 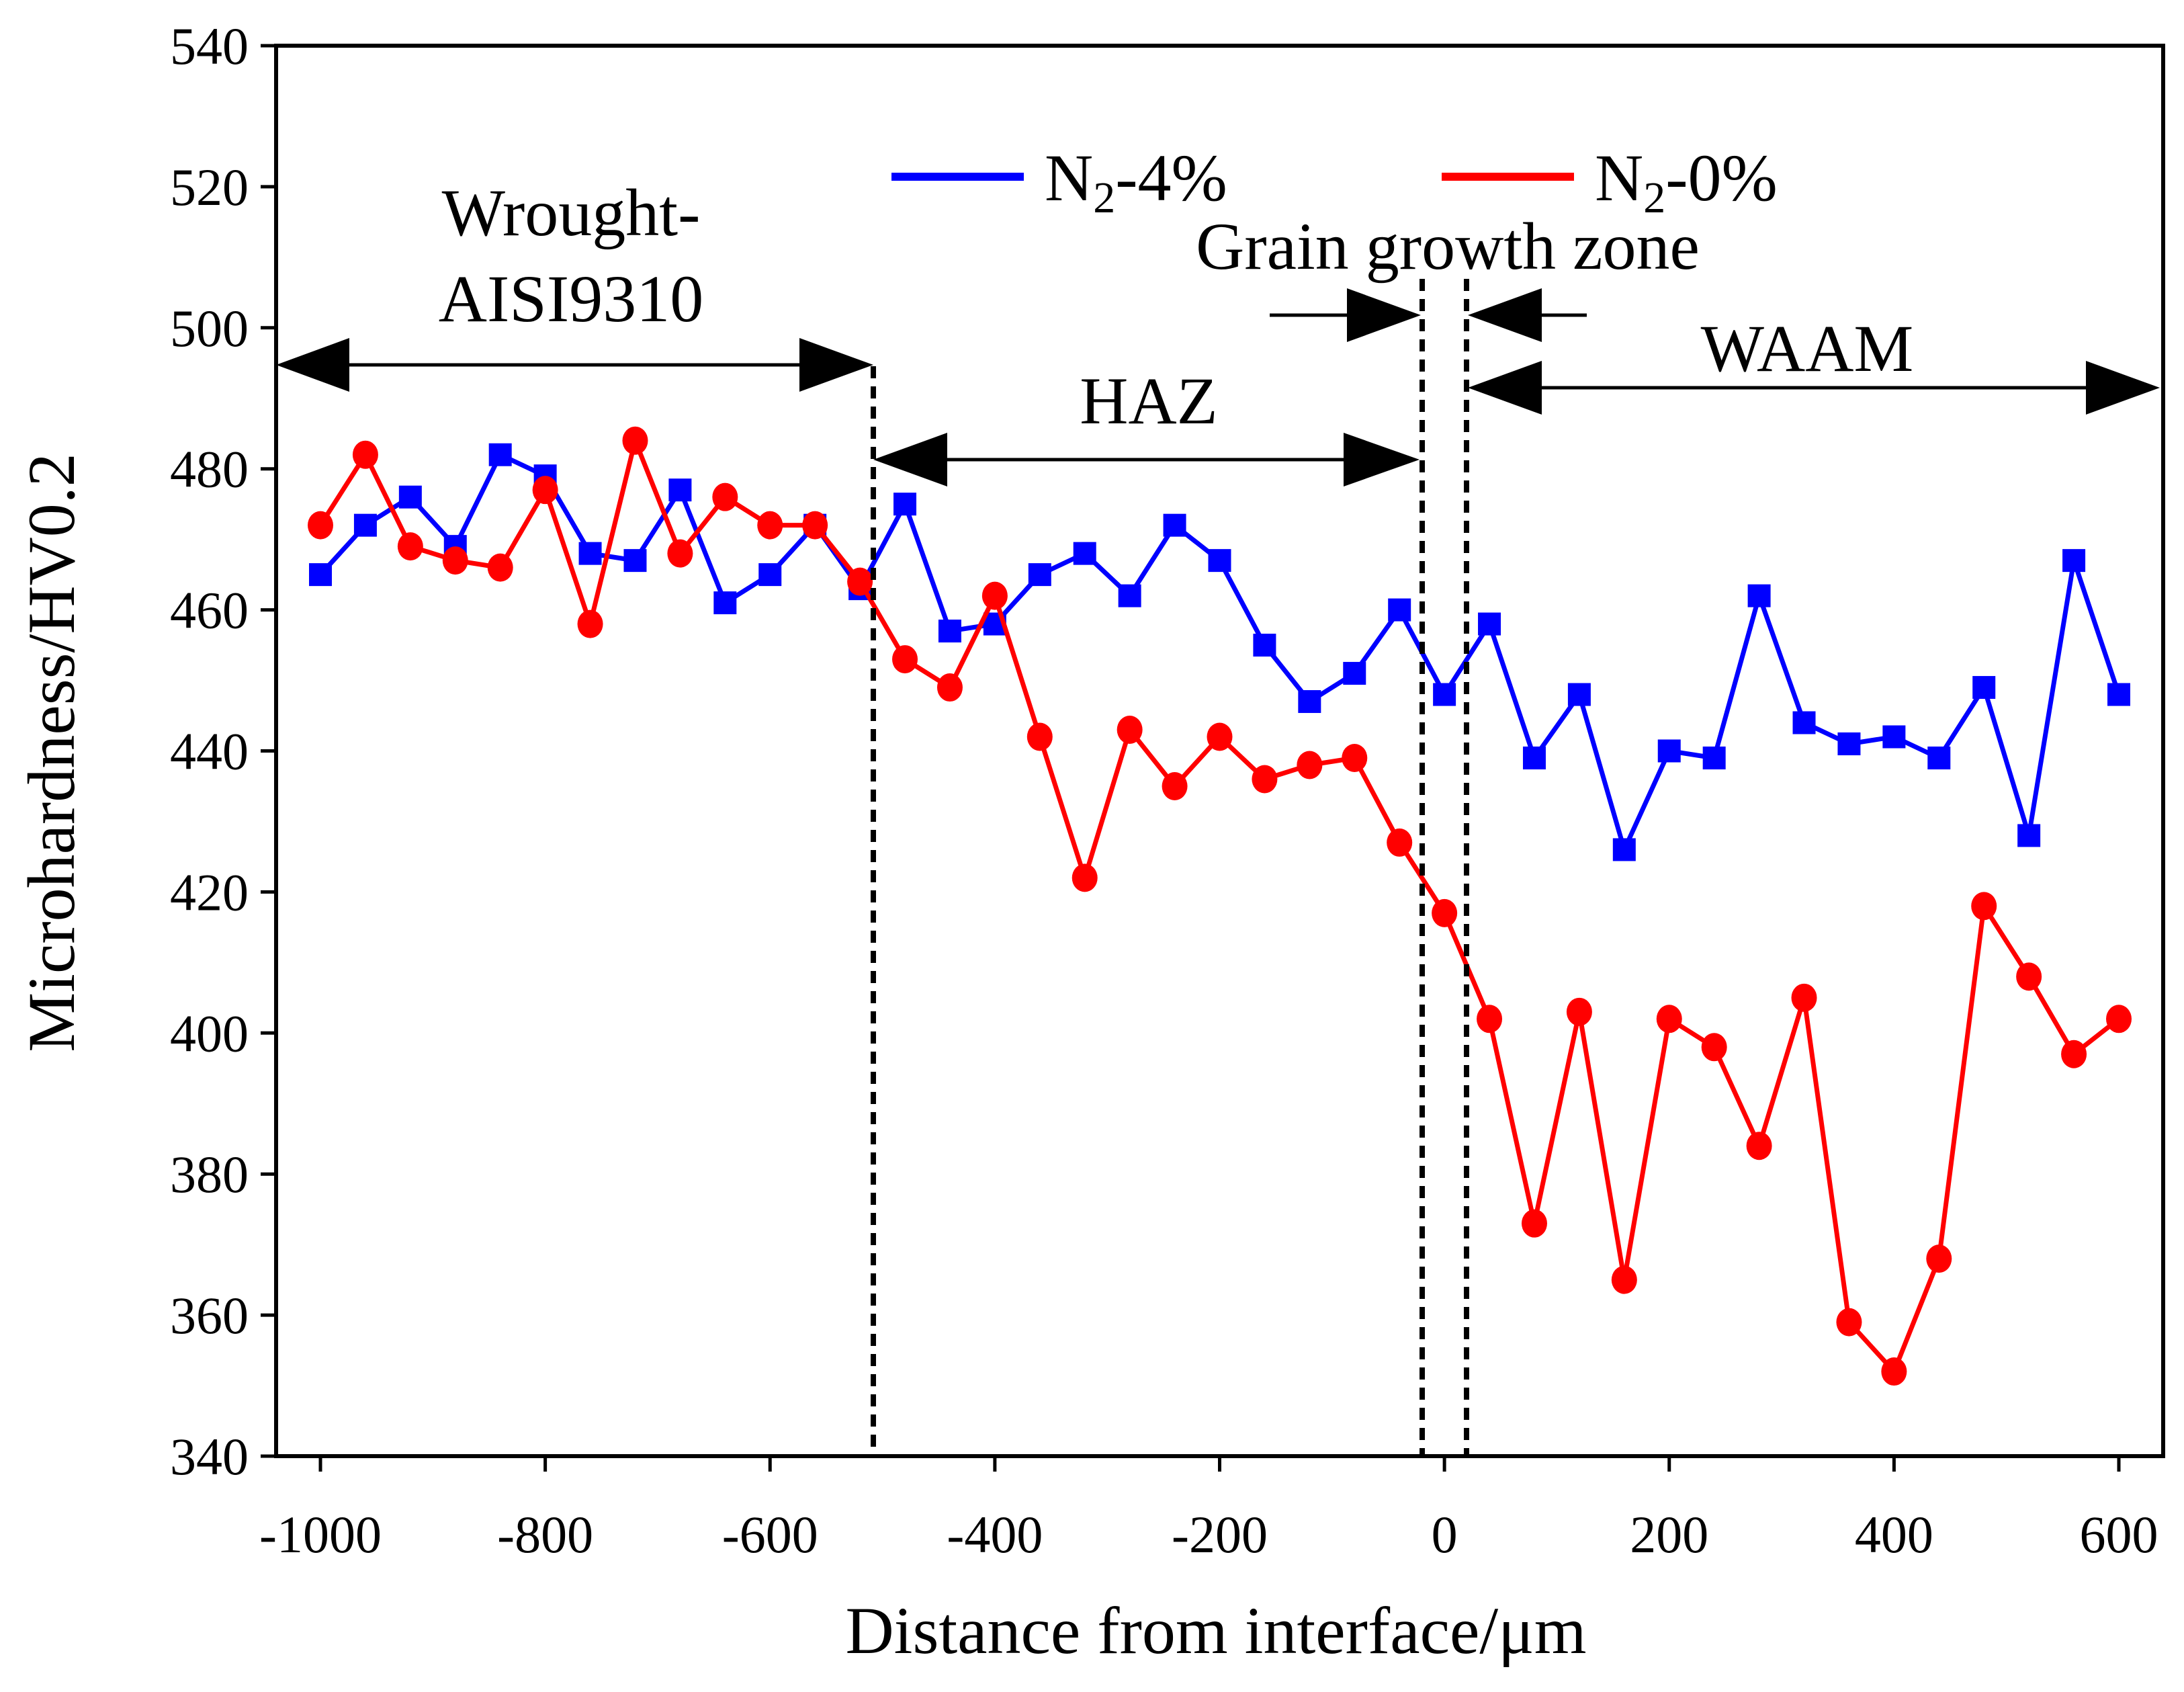 I want to click on y-tick-label: 420, so click(x=209, y=892).